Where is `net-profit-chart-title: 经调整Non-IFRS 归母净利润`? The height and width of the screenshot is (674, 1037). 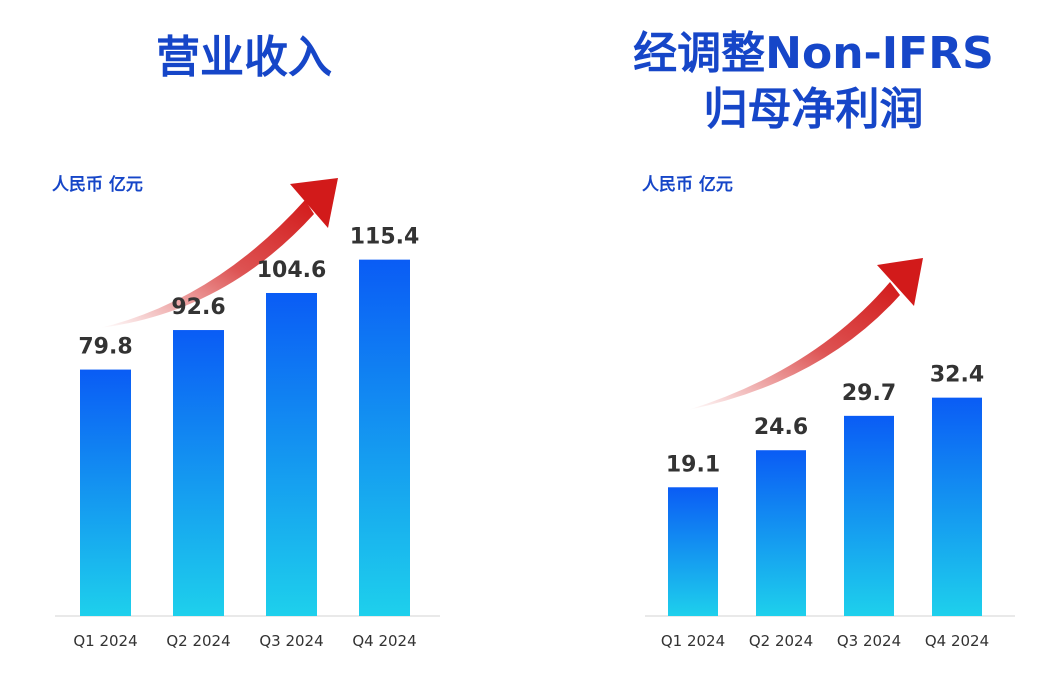 net-profit-chart-title: 经调整Non-IFRS 归母净利润 is located at coordinates (813, 82).